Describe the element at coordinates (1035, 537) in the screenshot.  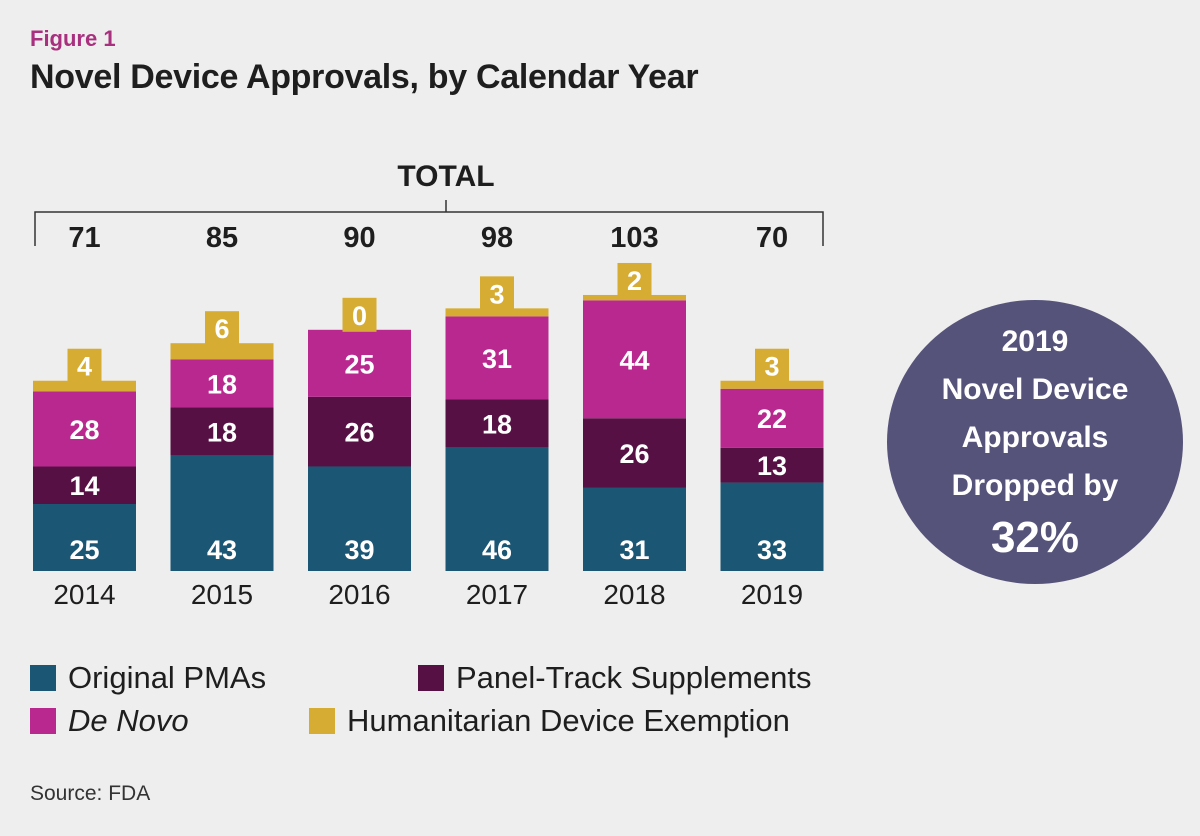
I see `callout-value: 32%` at that location.